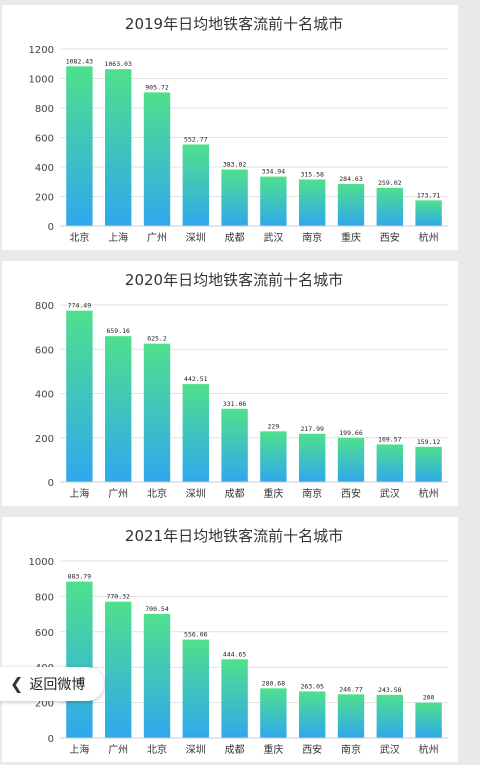 This screenshot has height=765, width=480. Describe the element at coordinates (312, 686) in the screenshot. I see `data-label: 263.05` at that location.